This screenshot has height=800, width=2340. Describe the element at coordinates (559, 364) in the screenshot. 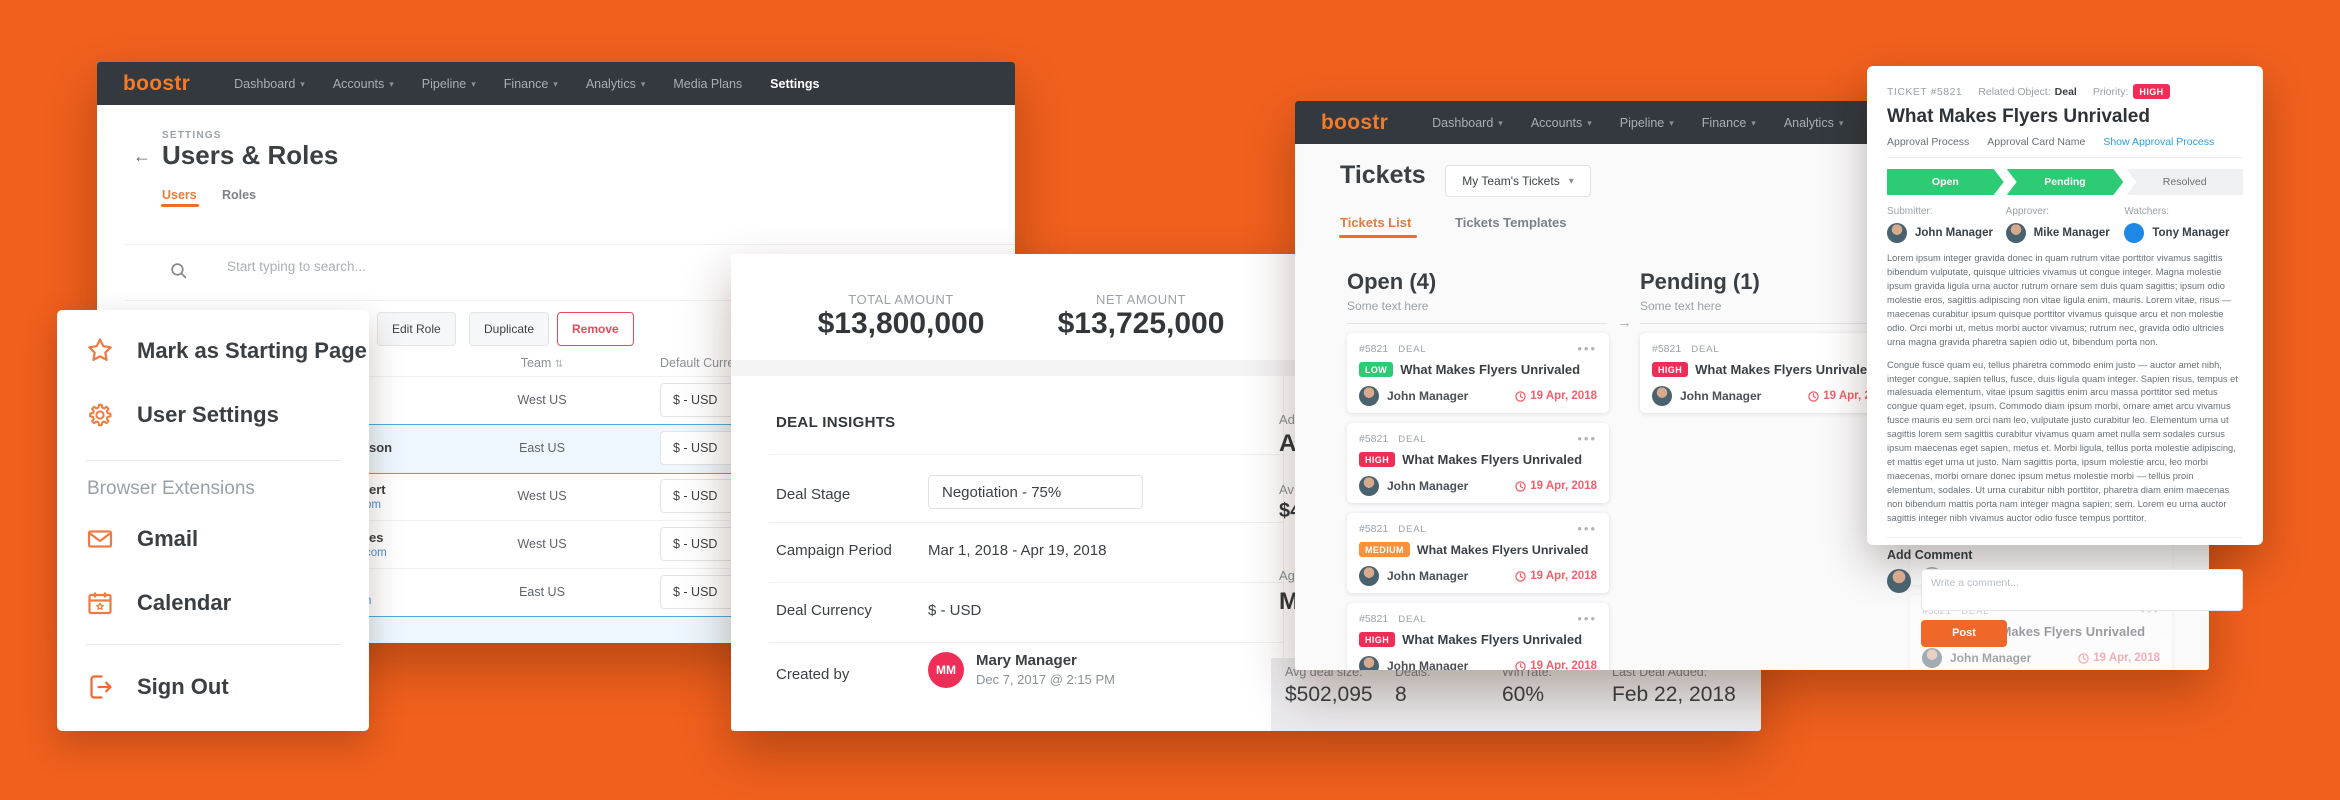

I see `sort-icon: ⇅` at that location.